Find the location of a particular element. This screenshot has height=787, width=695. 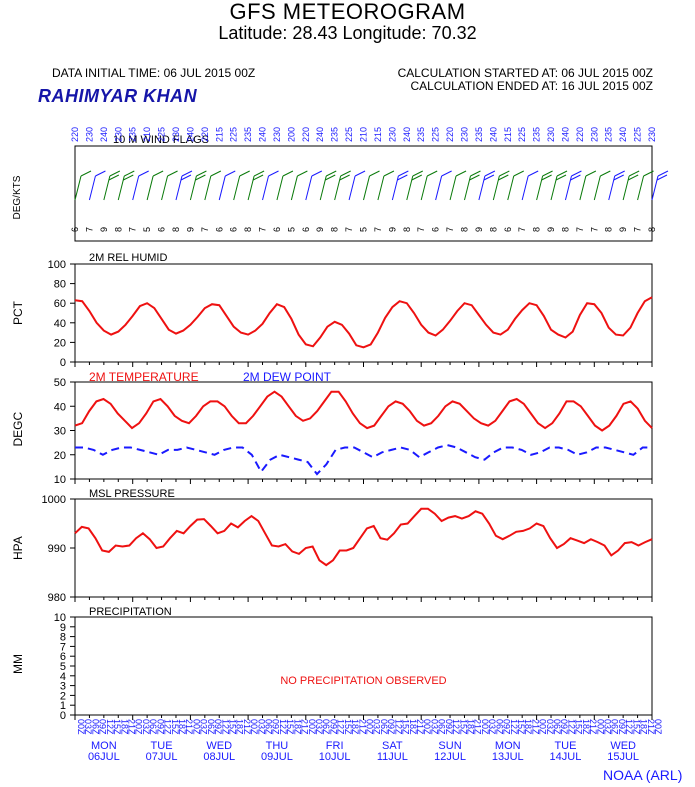

date-label: 06JUL is located at coordinates (104, 757).